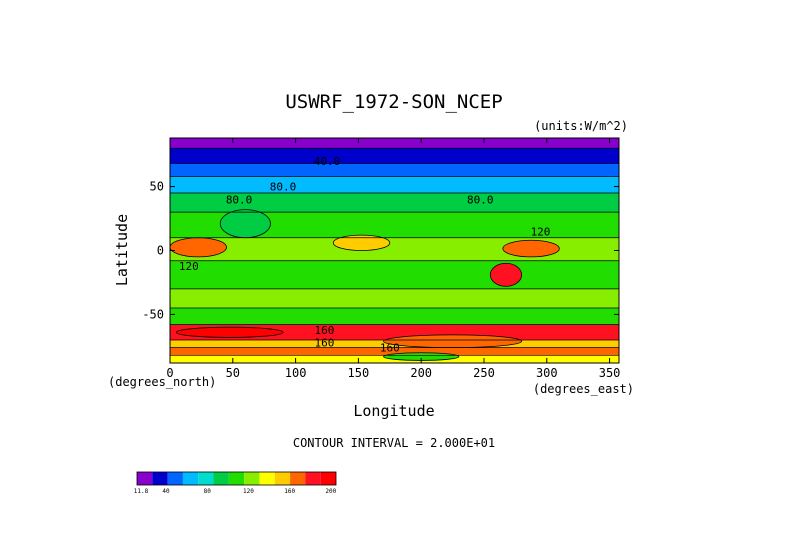  Describe the element at coordinates (327, 161) in the screenshot. I see `contour-label-0: 40.0` at that location.